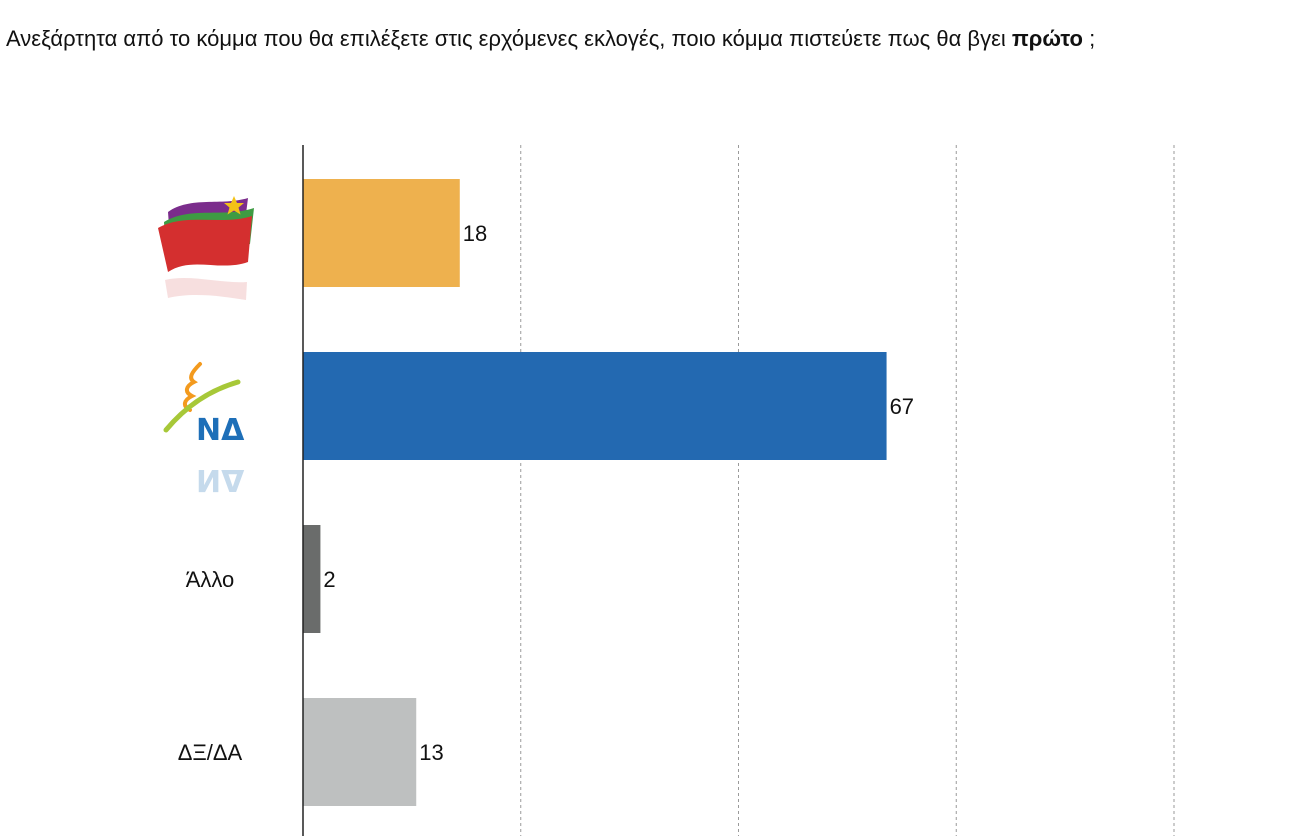 This screenshot has height=836, width=1298. I want to click on nd-logo-reflection: ΝΔ, so click(220, 479).